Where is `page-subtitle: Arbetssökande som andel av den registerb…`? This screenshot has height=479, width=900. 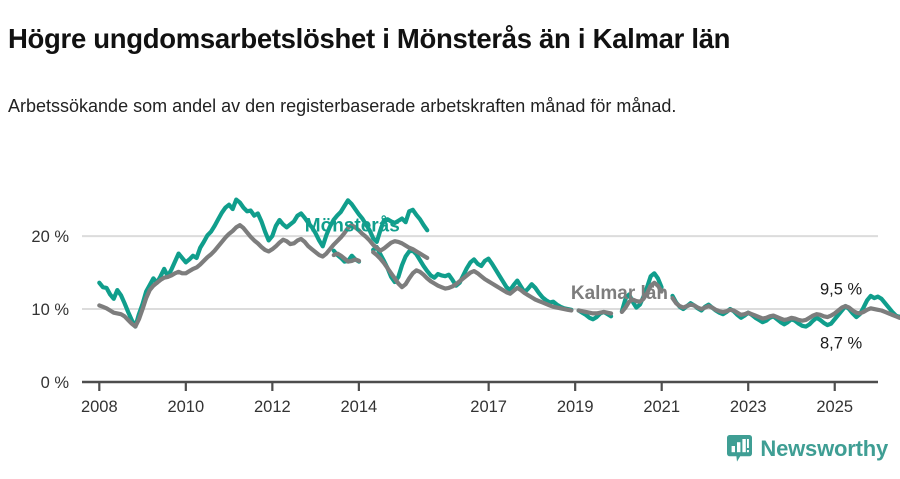 page-subtitle: Arbetssökande som andel av den registerb… is located at coordinates (342, 106).